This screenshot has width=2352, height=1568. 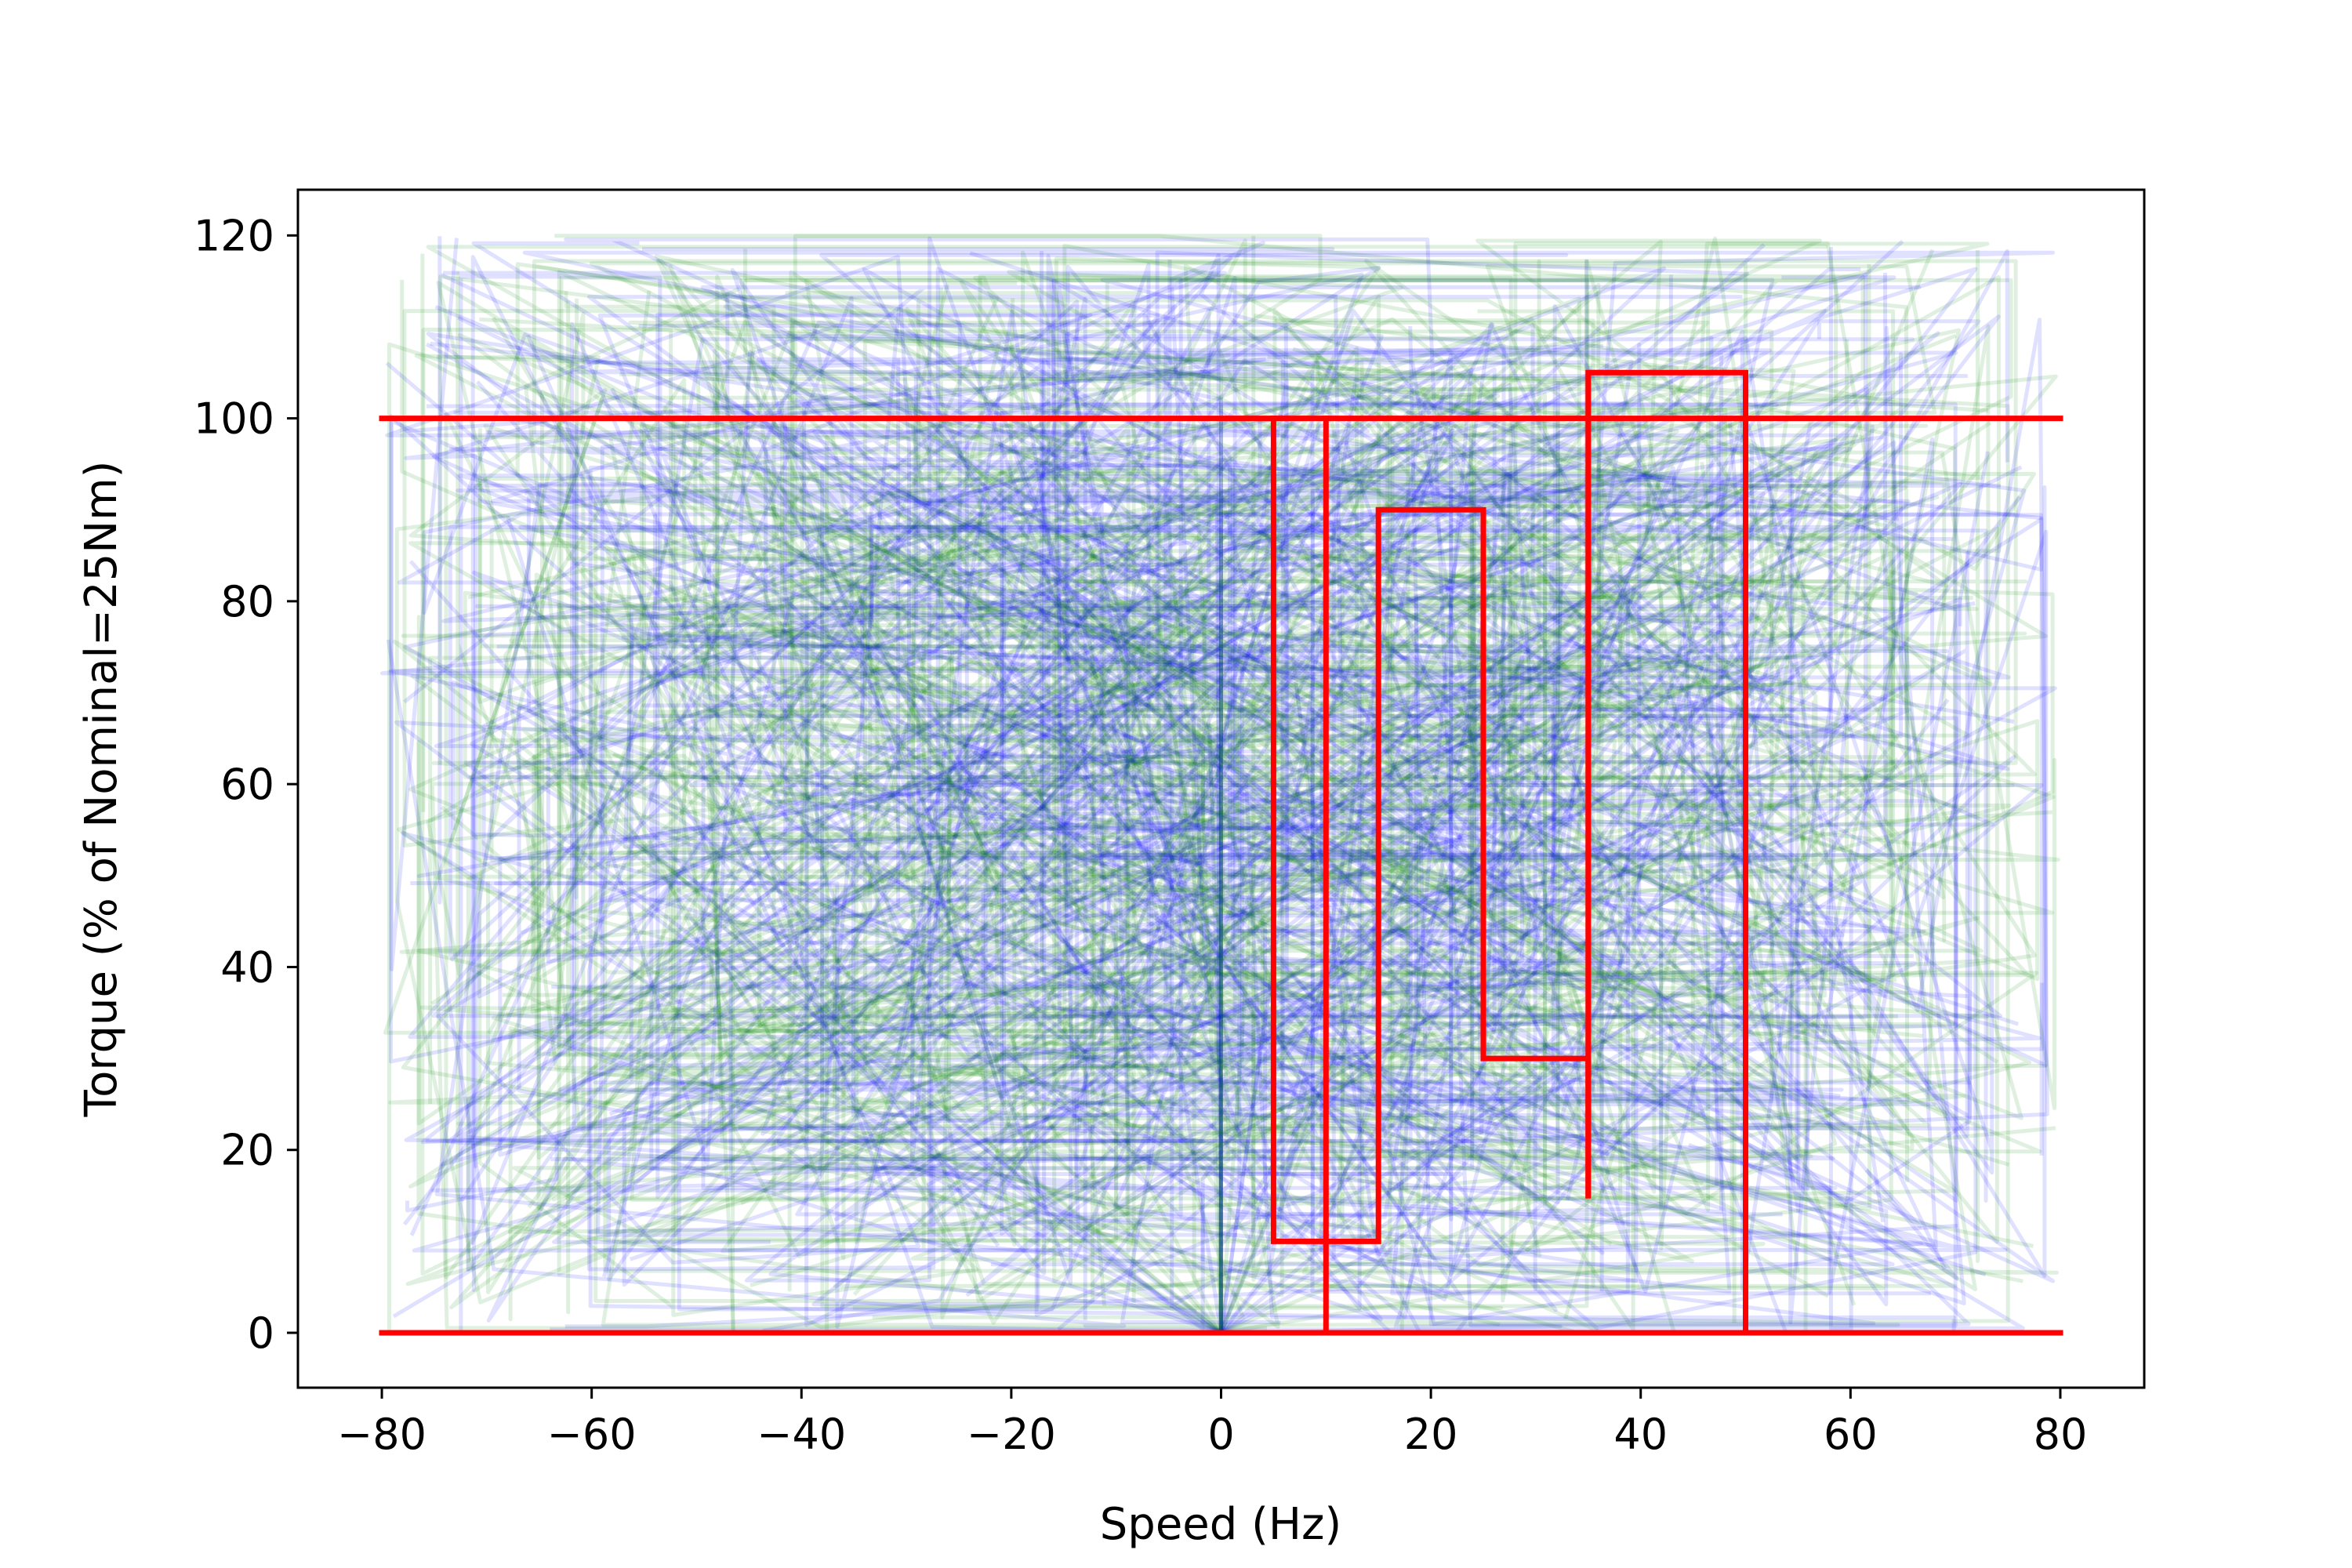 I want to click on y-tick-label: 60, so click(x=247, y=784).